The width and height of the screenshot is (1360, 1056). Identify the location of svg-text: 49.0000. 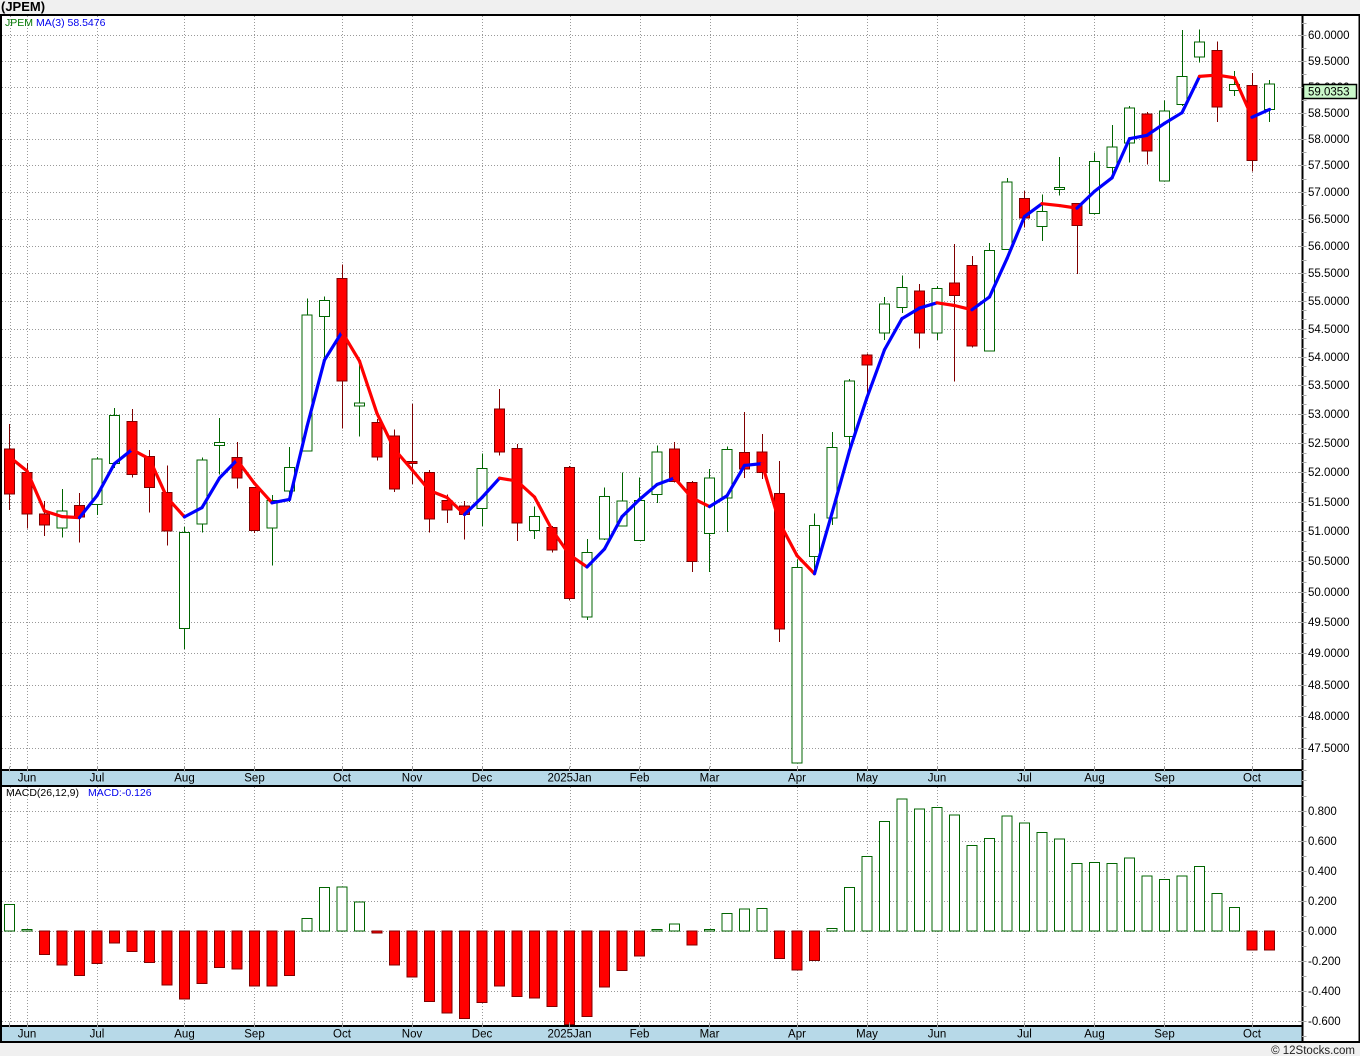
(1329, 654).